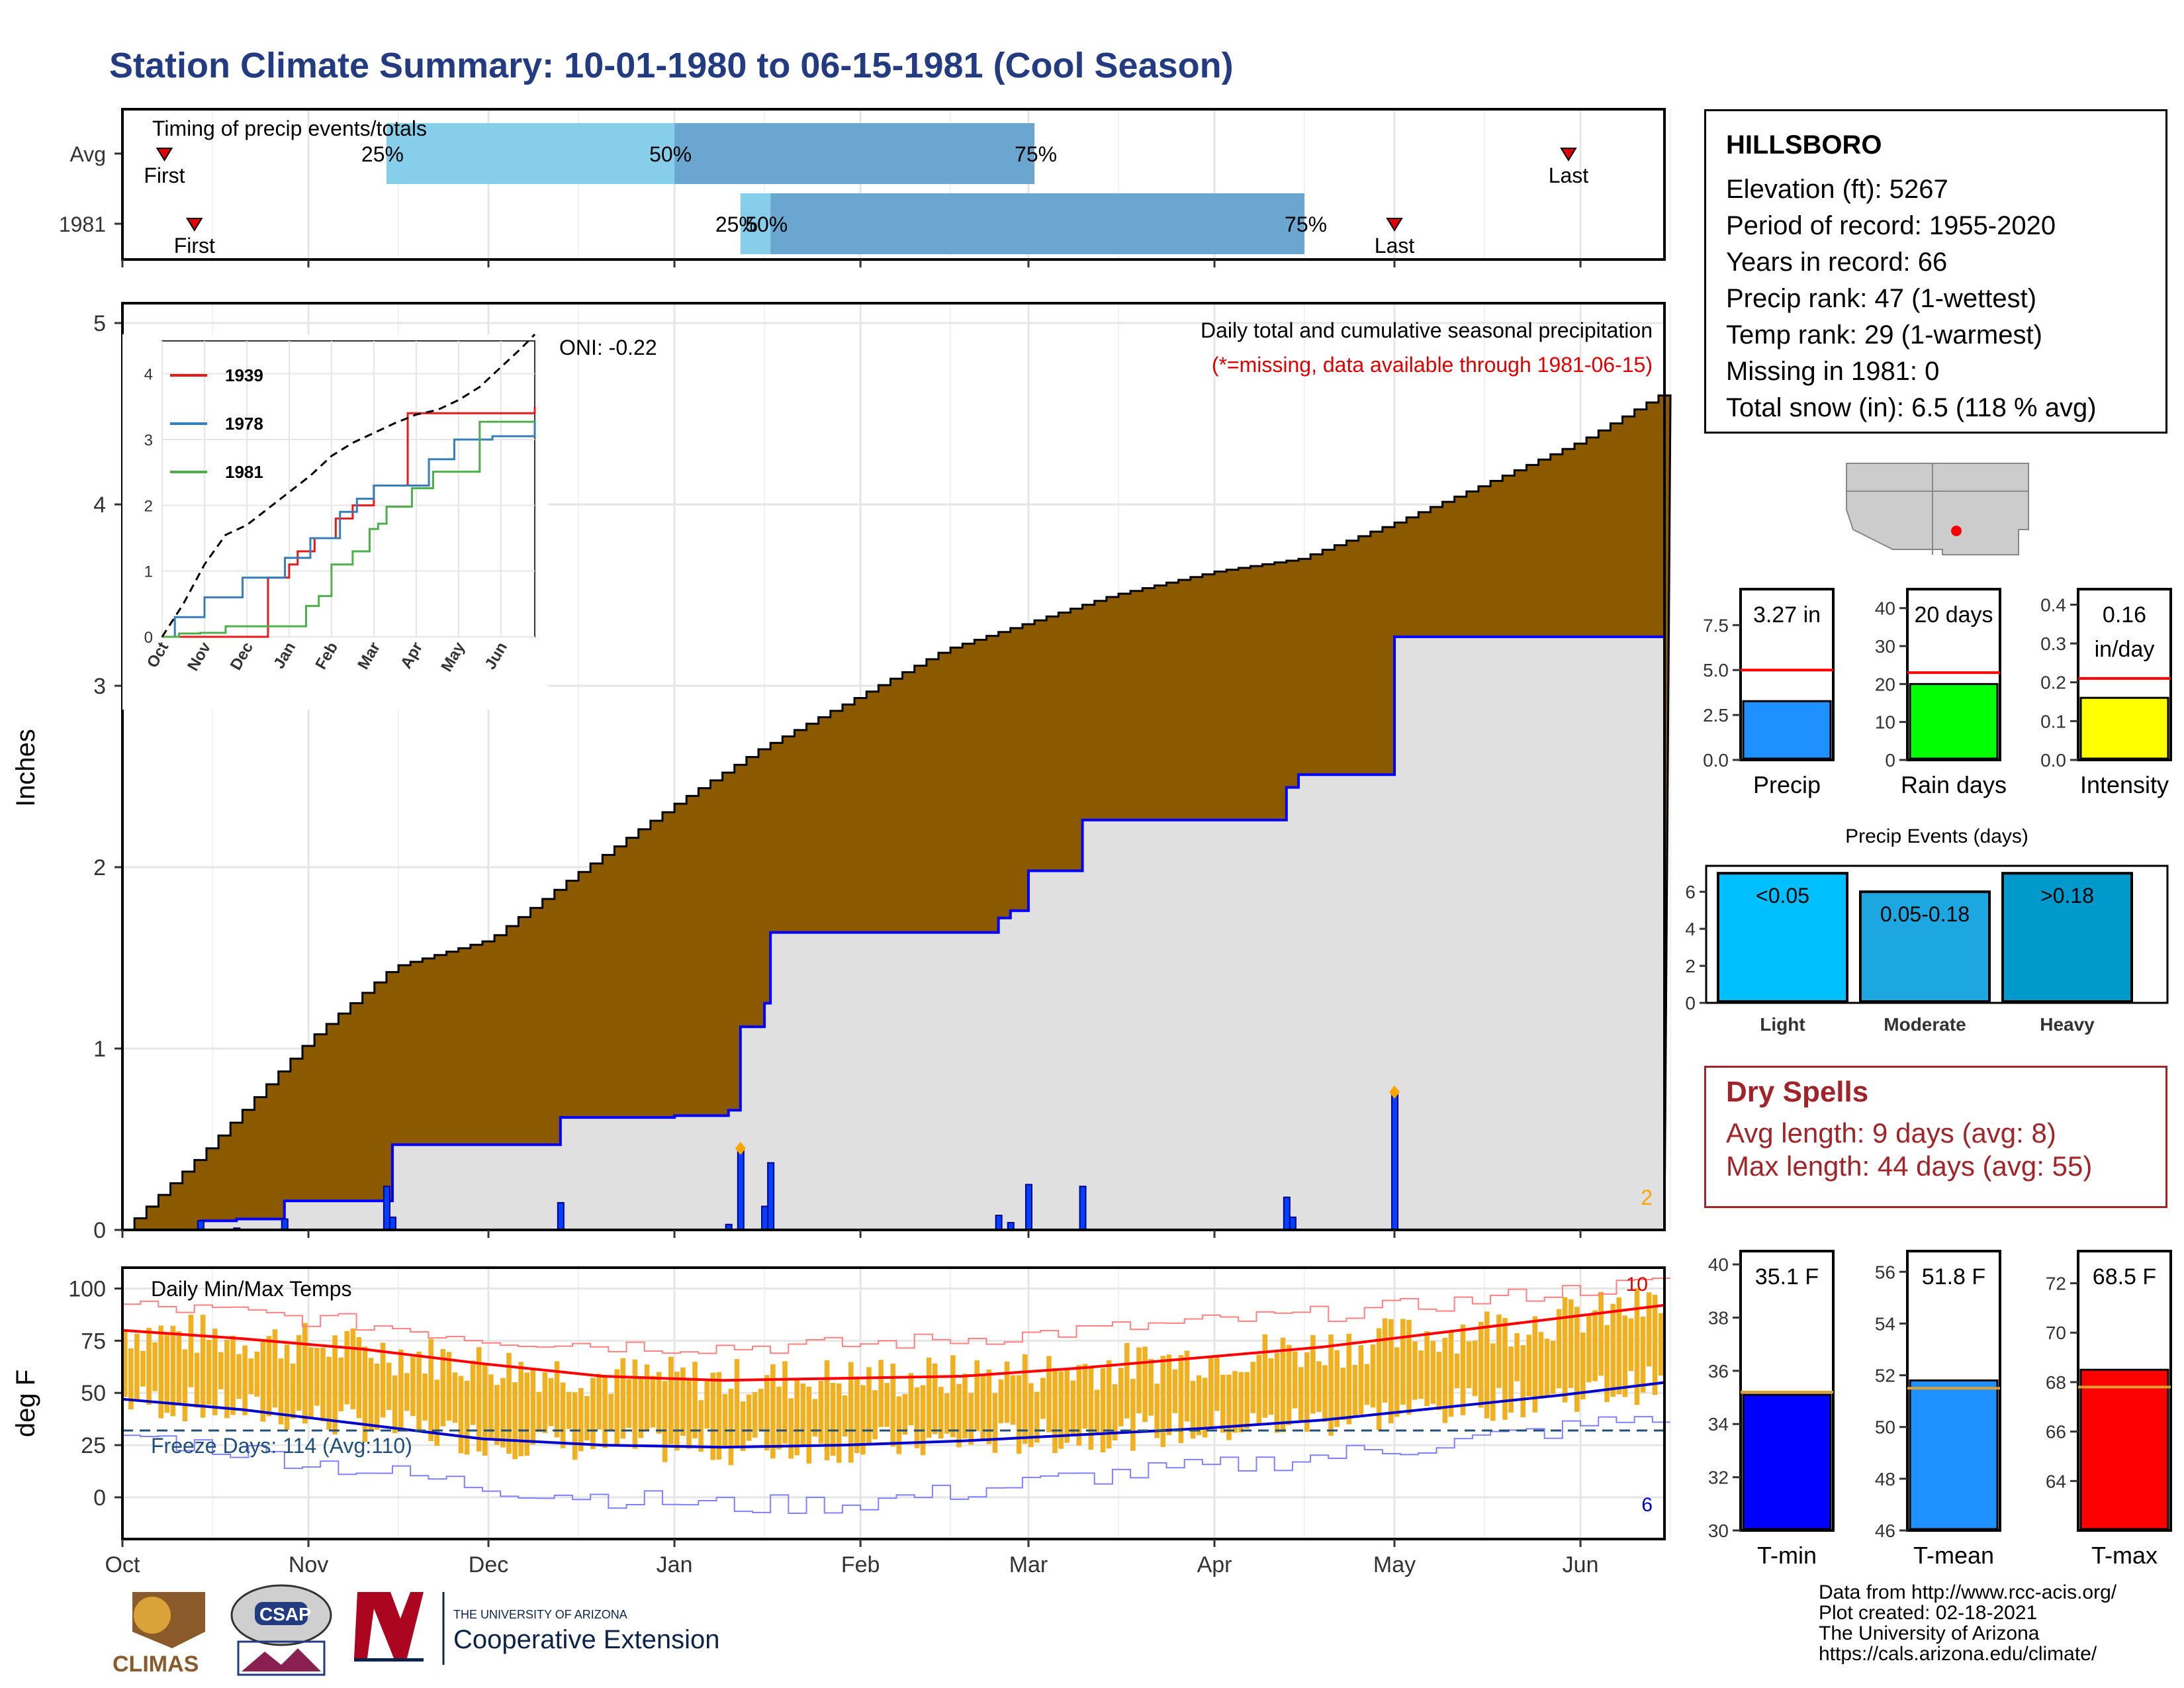 The width and height of the screenshot is (2184, 1688). Describe the element at coordinates (308, 1564) in the screenshot. I see `x-tick-label: Nov` at that location.